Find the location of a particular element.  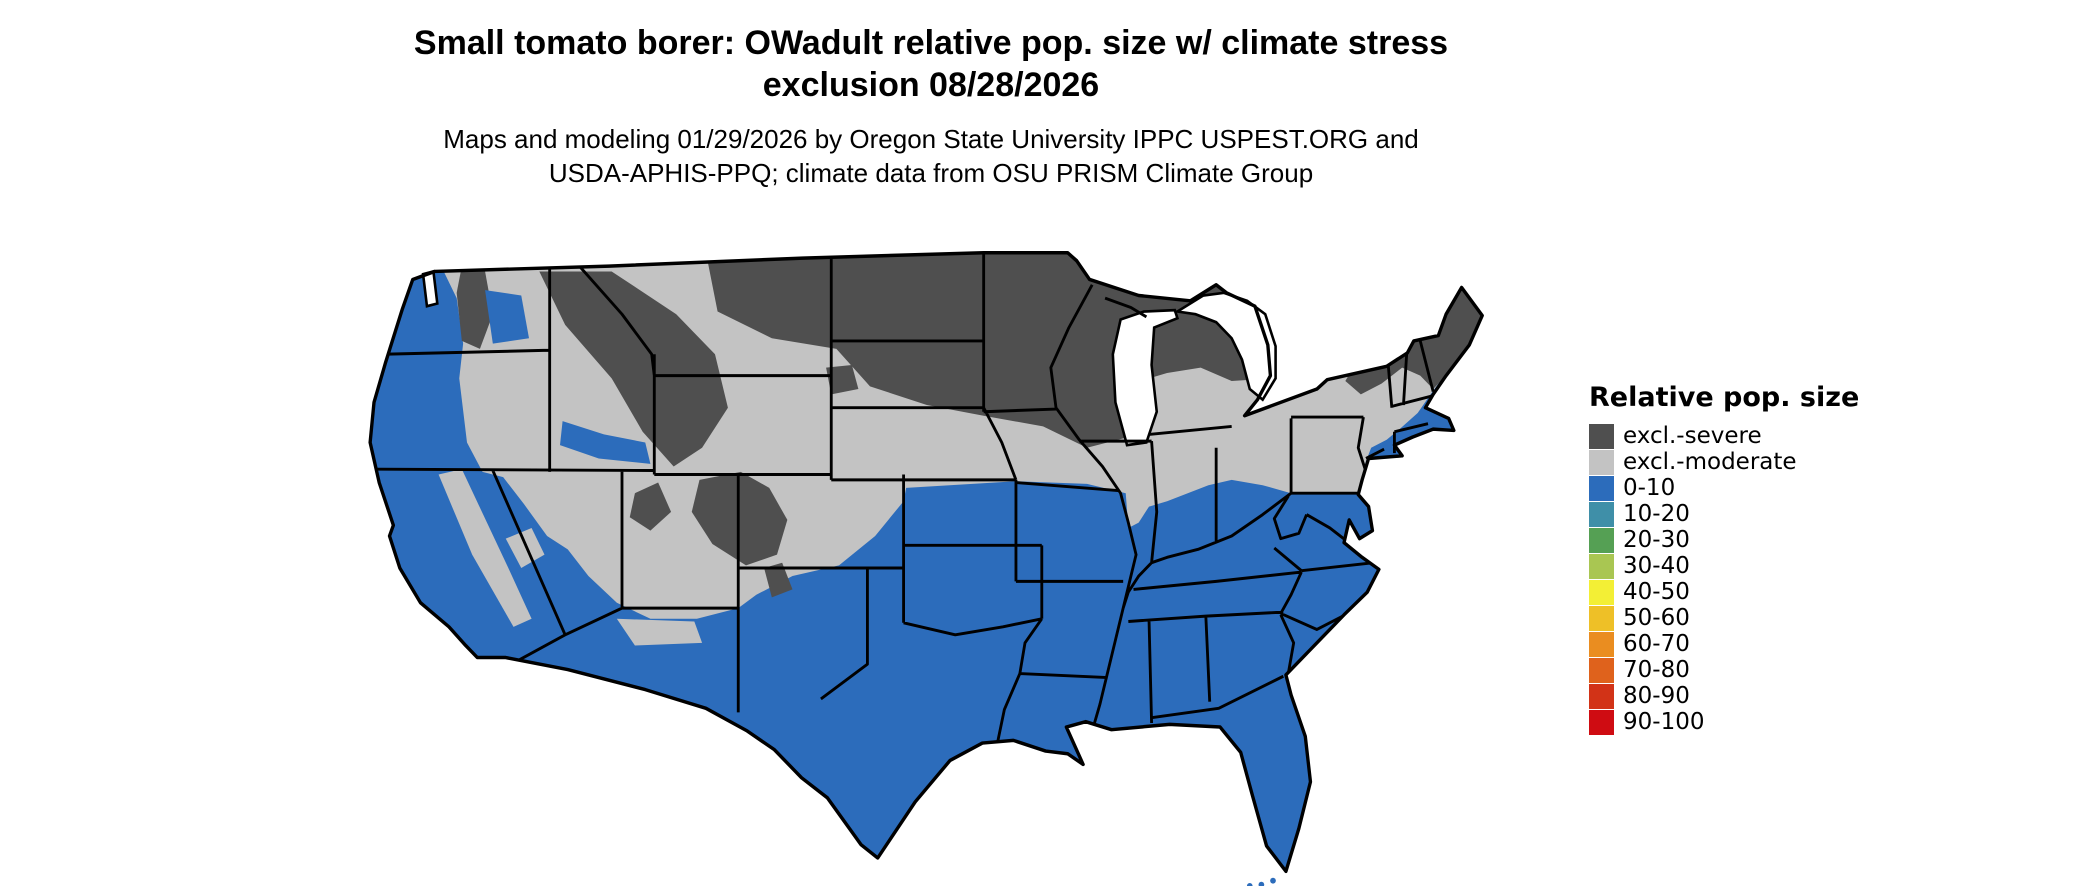

legend-label: 70-80 is located at coordinates (1656, 670).